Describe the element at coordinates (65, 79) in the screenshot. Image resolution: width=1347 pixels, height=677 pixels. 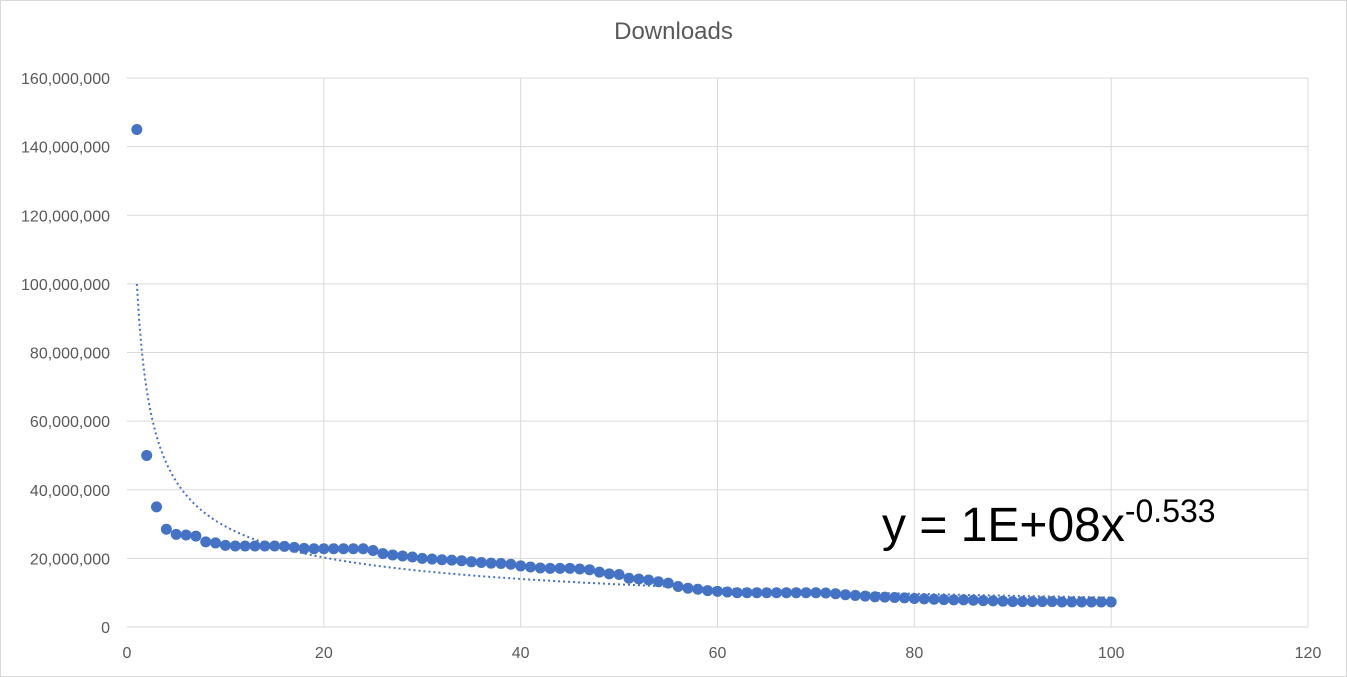
I see `y-tick-label: 160,000,000` at that location.